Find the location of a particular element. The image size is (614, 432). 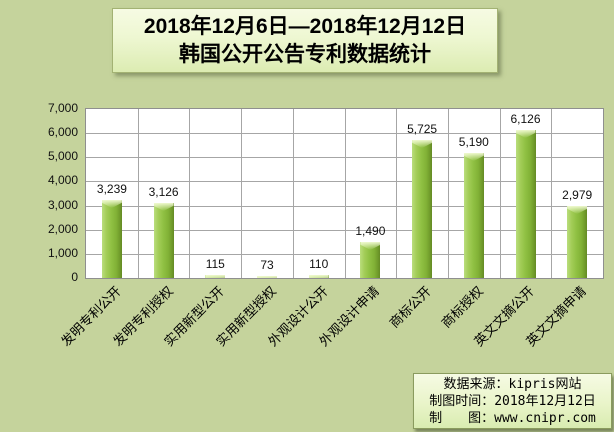

chart-title-line-2: 韩国公开公告专利数据统计 is located at coordinates (305, 54).